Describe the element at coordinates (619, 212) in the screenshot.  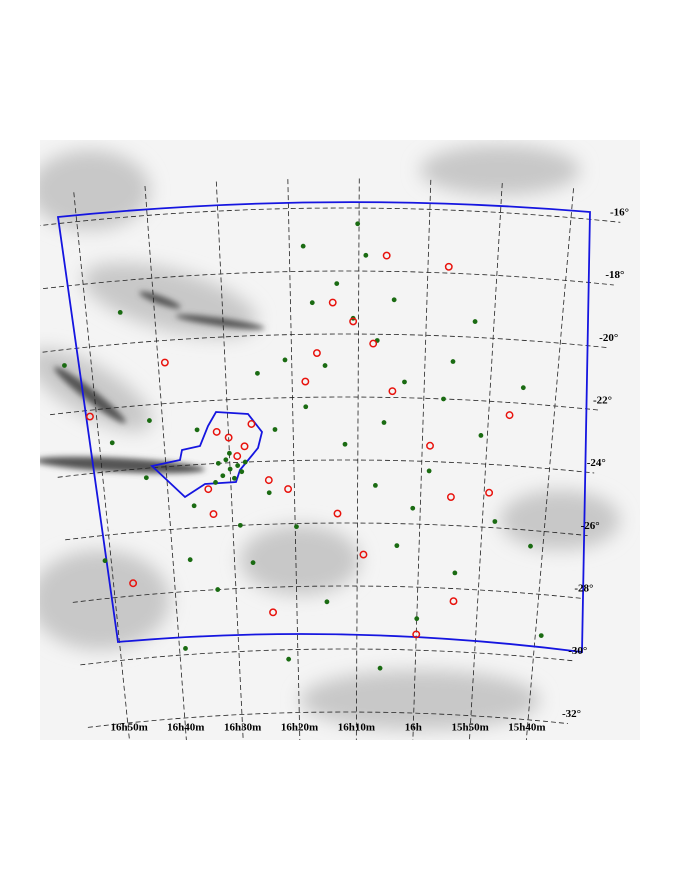
I see `y-tick-label: -16°` at that location.